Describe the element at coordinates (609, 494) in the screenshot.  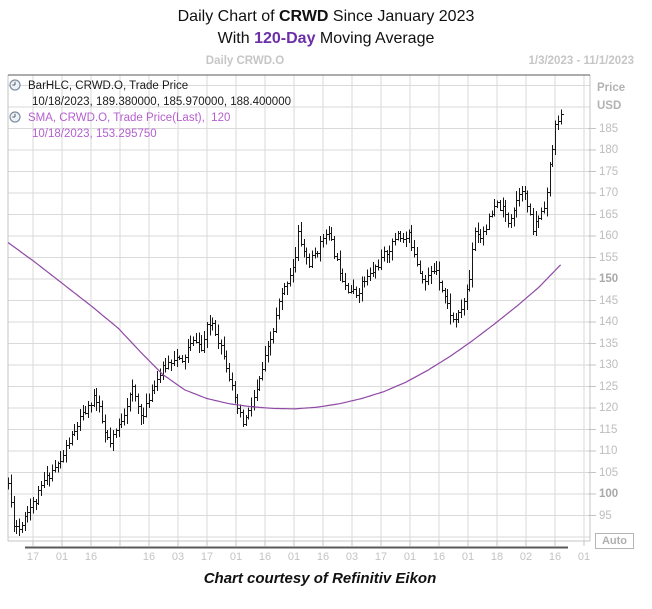
I see `y-tick-label: 100` at that location.